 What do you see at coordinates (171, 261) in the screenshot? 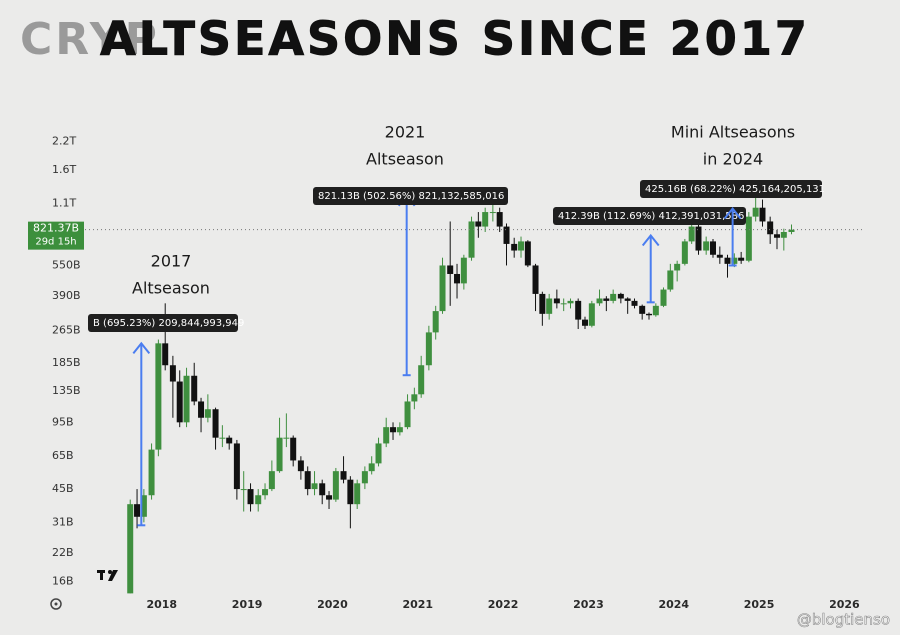
I see `annotation: 2017` at bounding box center [171, 261].